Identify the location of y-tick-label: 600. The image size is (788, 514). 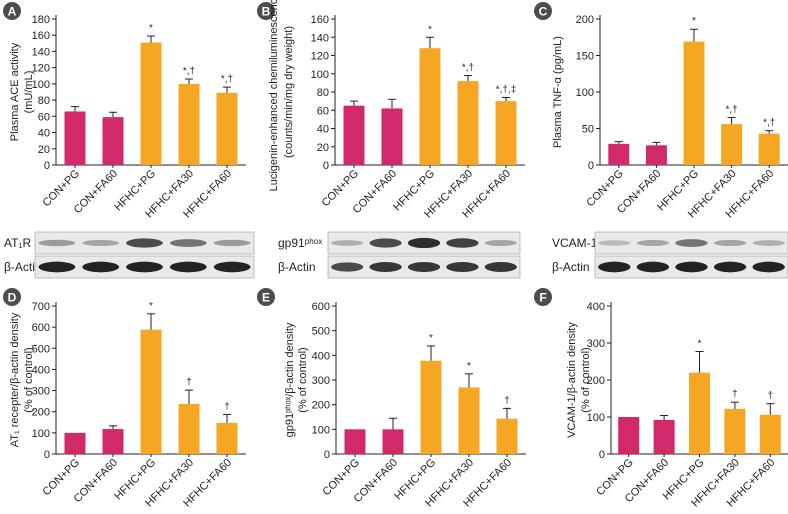
(41, 328).